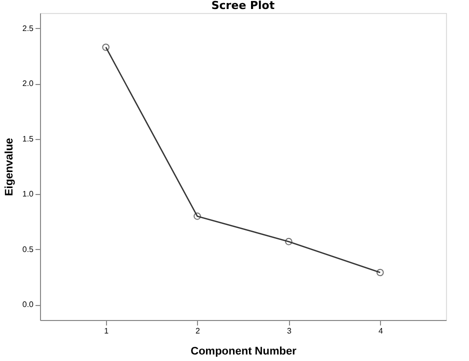  Describe the element at coordinates (28, 305) in the screenshot. I see `y-tick-label: 0.0` at that location.